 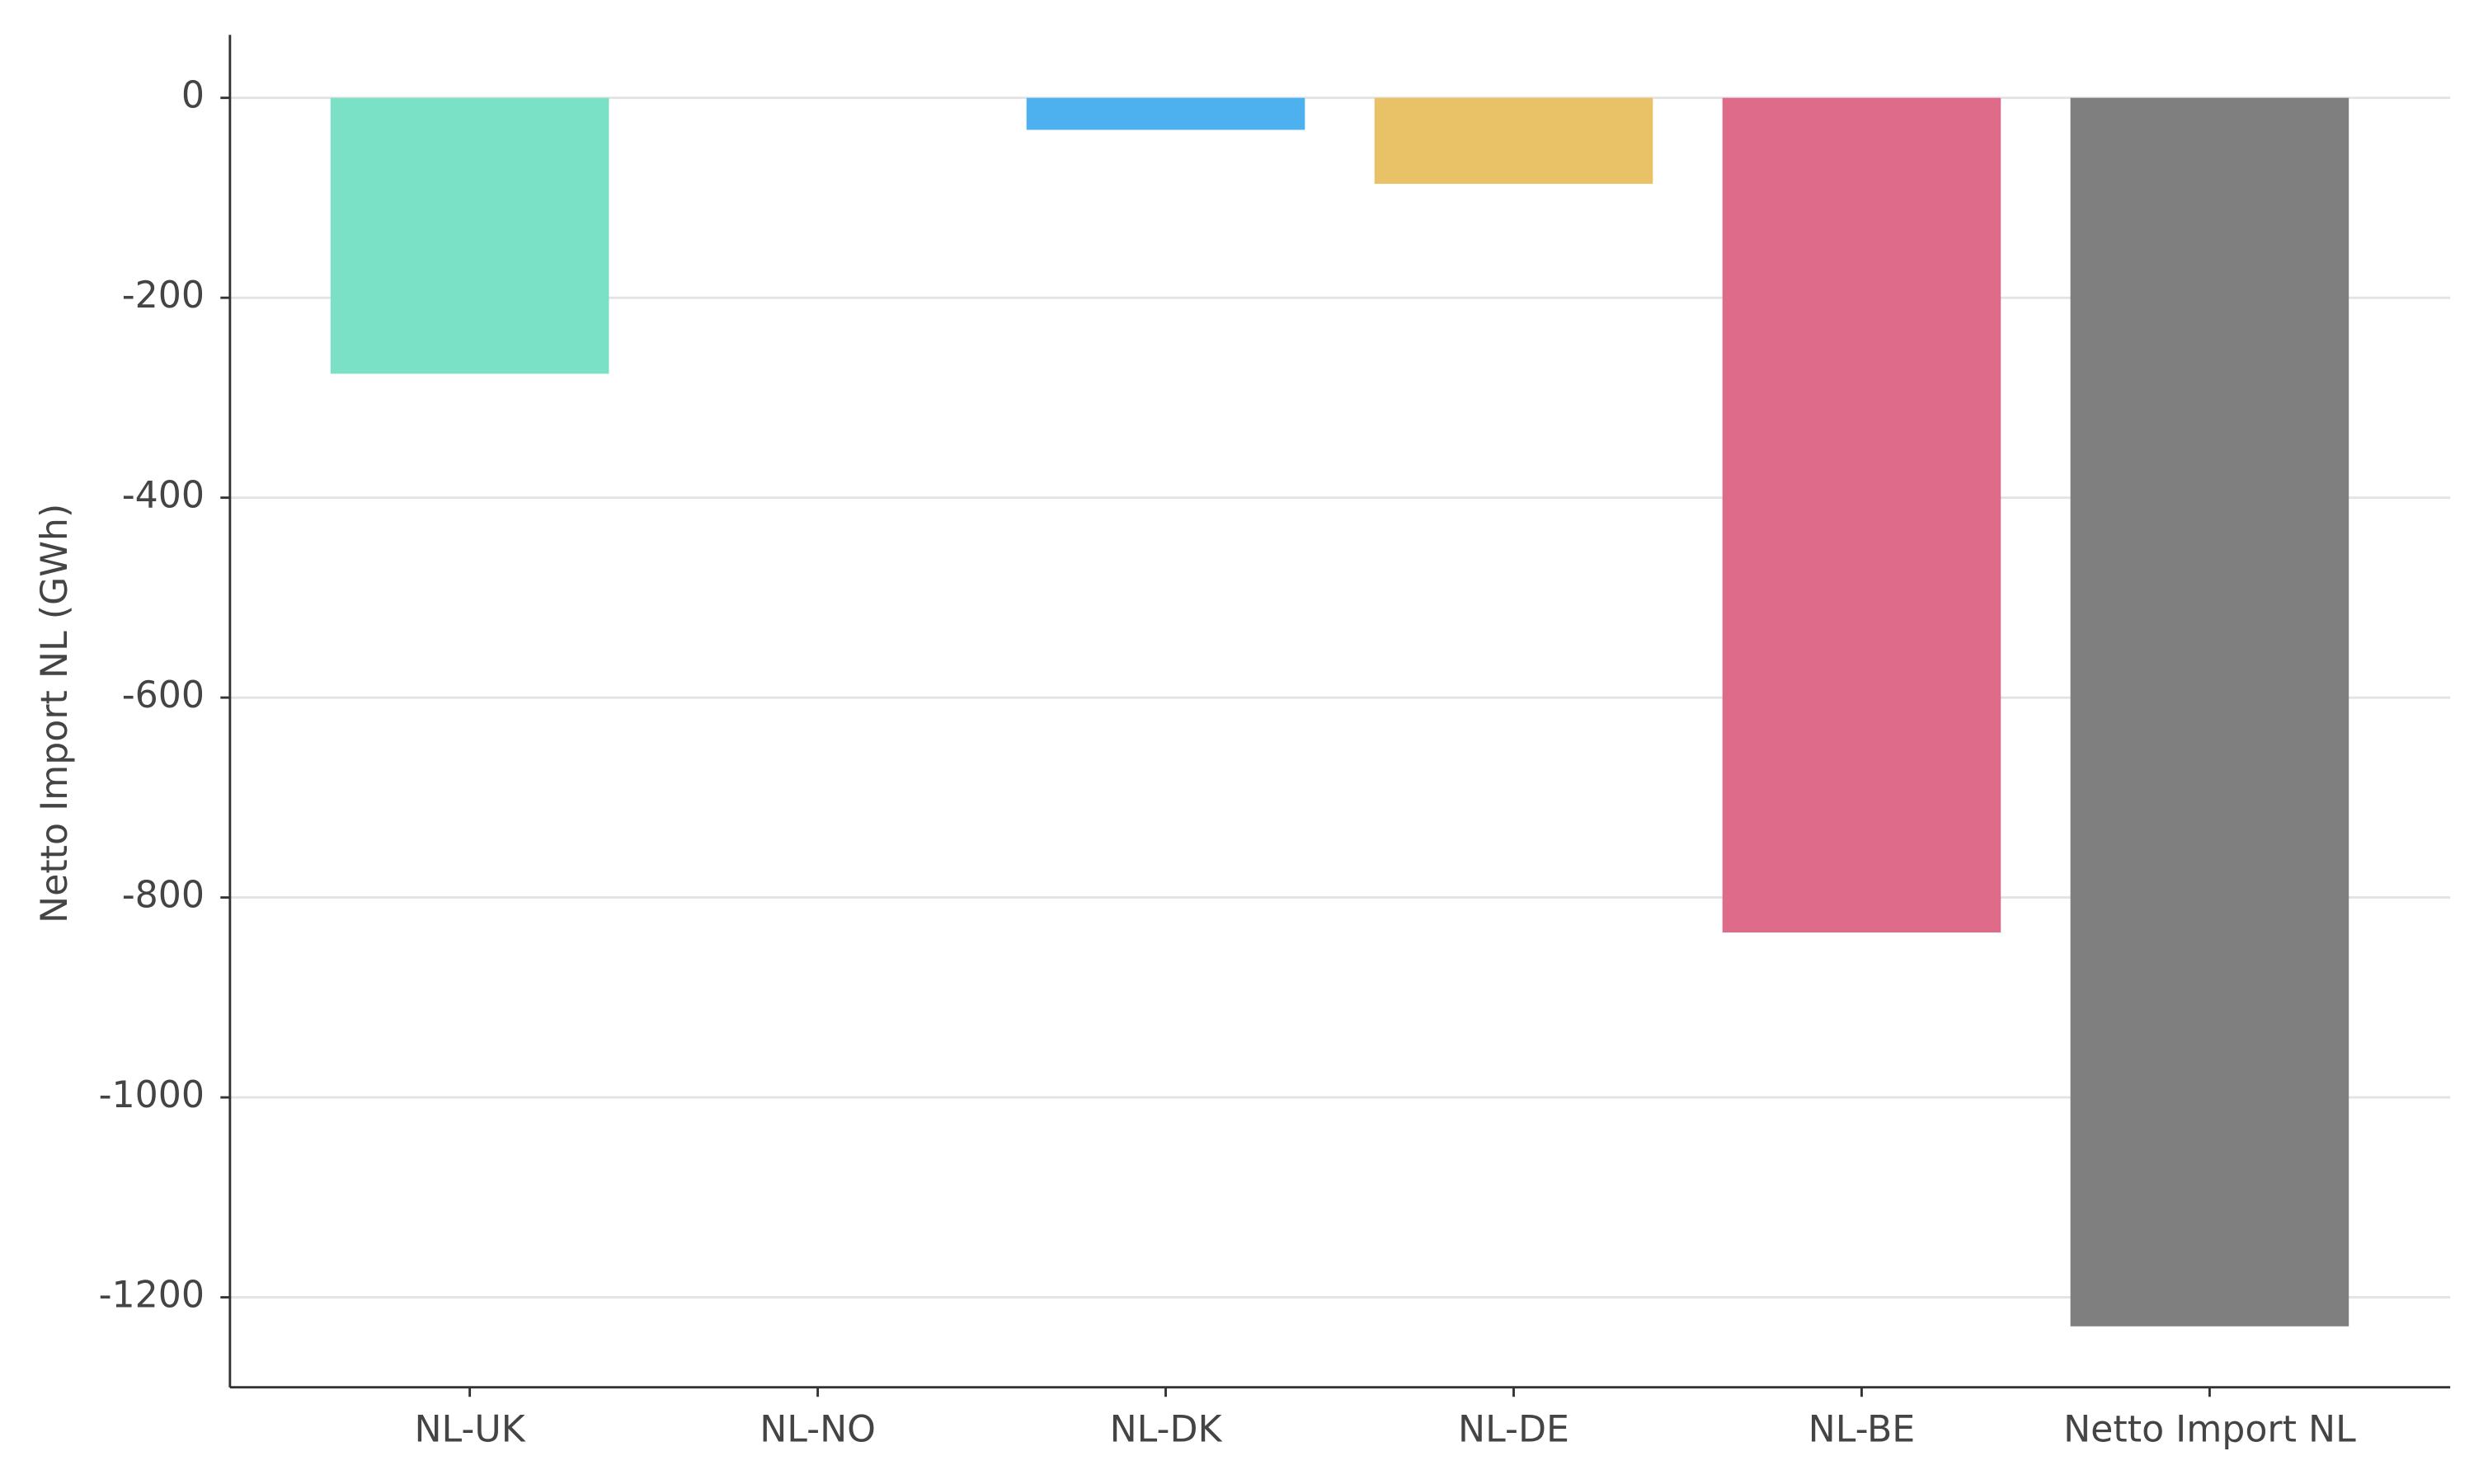 What do you see at coordinates (55, 713) in the screenshot?
I see `y-axis-title: Netto Import NL (GWh)` at bounding box center [55, 713].